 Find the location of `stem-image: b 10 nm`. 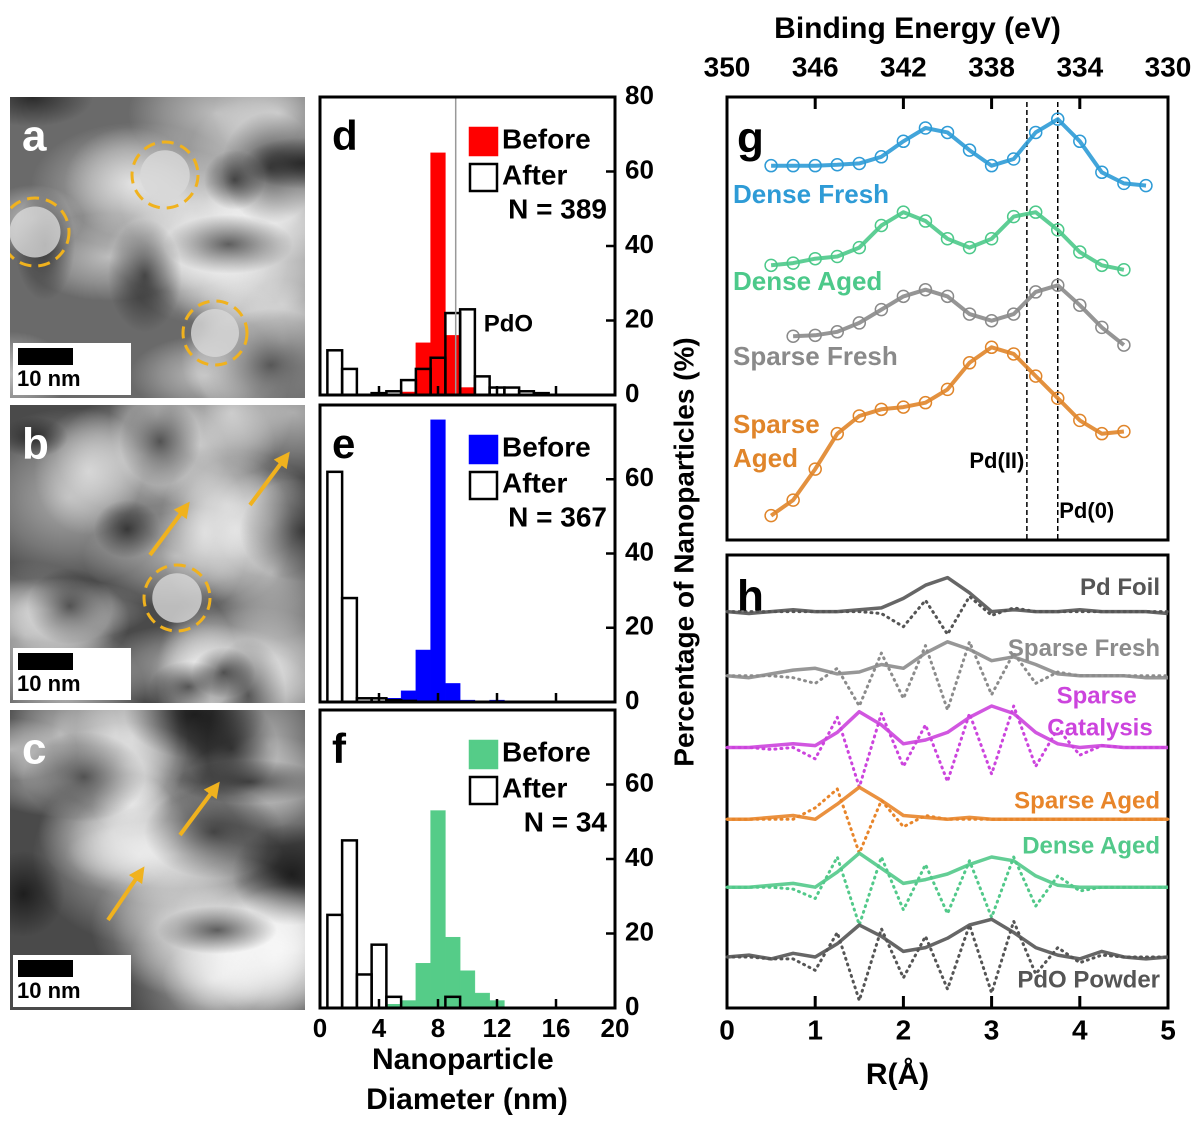

stem-image: b 10 nm is located at coordinates (157, 554).